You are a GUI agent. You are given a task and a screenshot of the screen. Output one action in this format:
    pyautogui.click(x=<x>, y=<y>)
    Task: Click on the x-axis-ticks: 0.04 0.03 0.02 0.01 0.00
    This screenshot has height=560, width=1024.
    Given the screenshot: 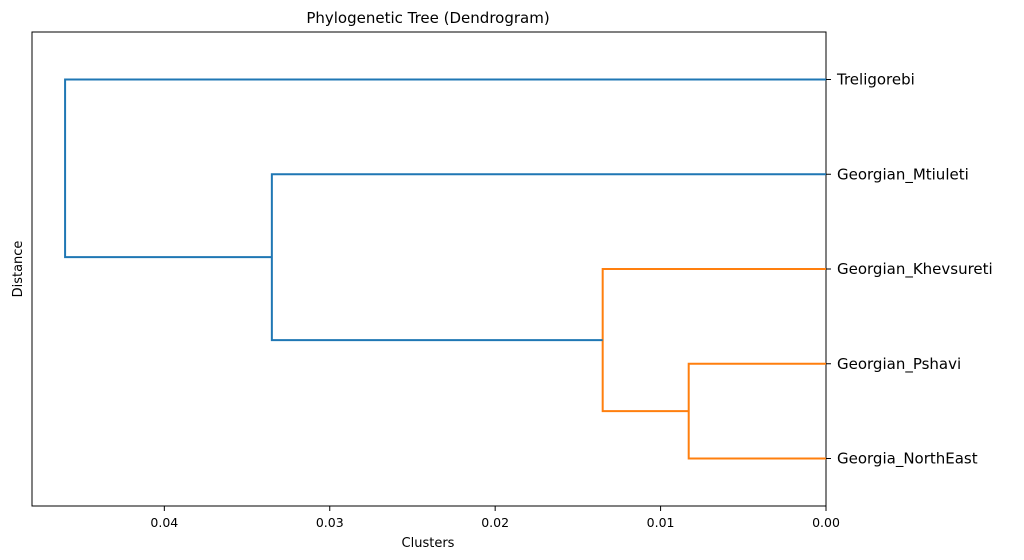 What is the action you would take?
    pyautogui.click(x=495, y=518)
    